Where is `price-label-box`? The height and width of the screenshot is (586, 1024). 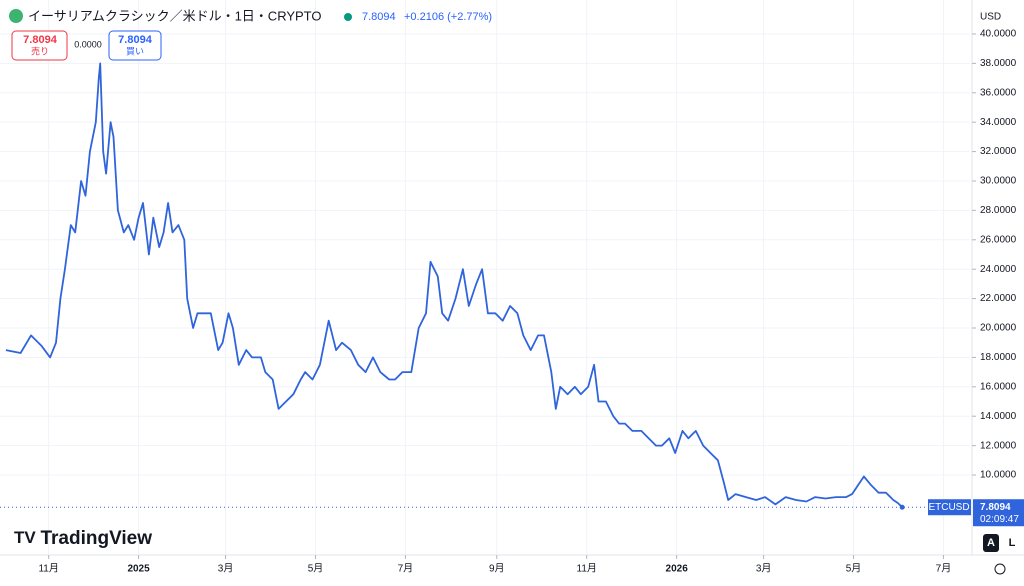
price-label-box is located at coordinates (998, 513).